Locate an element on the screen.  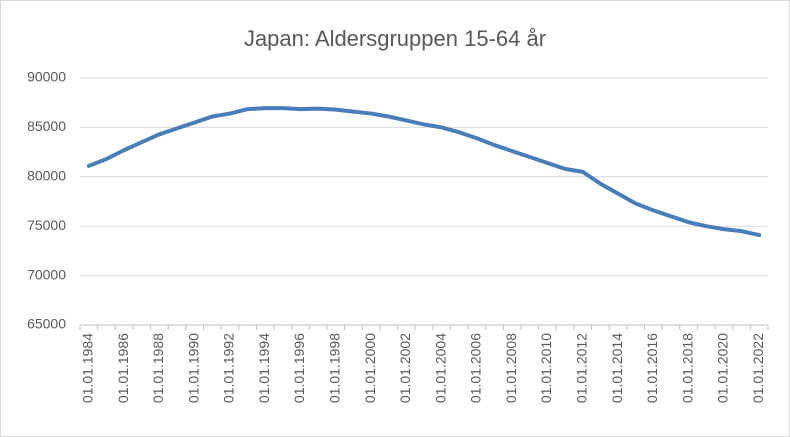
y-tick-label: 75000 is located at coordinates (46, 225).